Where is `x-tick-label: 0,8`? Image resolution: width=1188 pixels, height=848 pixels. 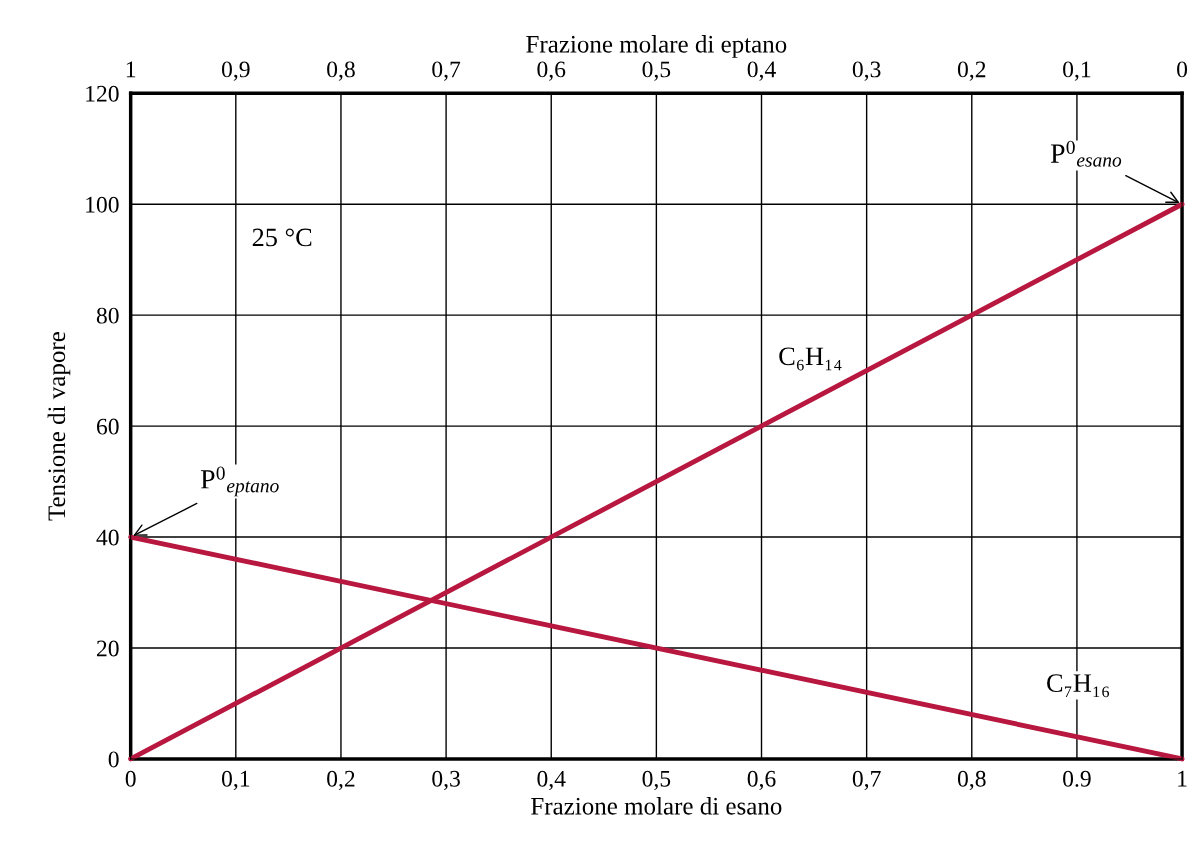 x-tick-label: 0,8 is located at coordinates (971, 780).